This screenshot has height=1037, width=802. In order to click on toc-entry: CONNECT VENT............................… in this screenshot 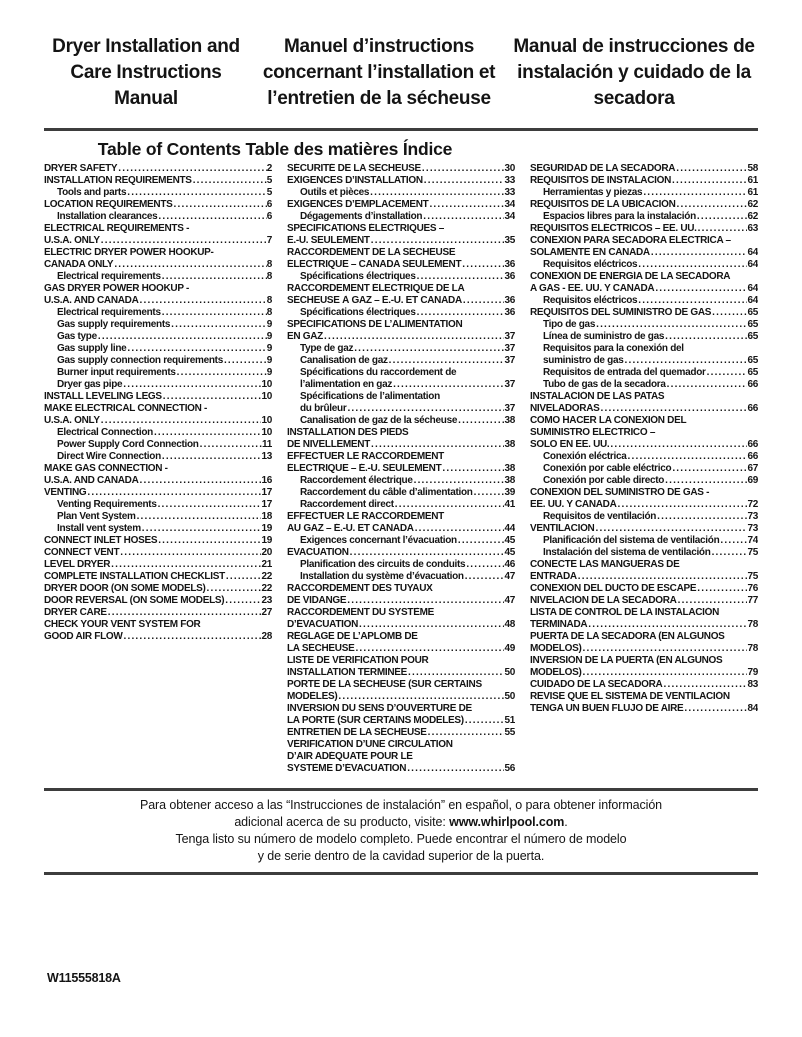, I will do `click(158, 553)`.